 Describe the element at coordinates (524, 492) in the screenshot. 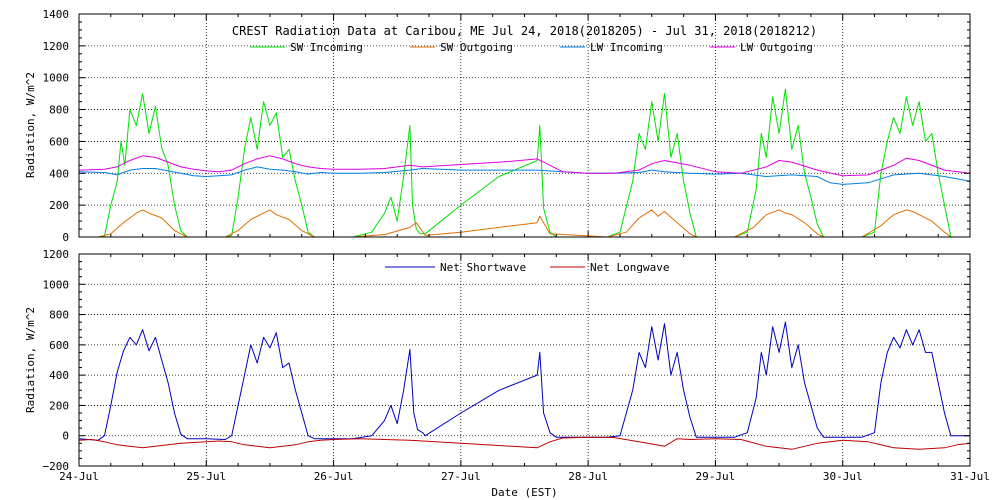

I see `x-axis-label: Date (EST)` at that location.